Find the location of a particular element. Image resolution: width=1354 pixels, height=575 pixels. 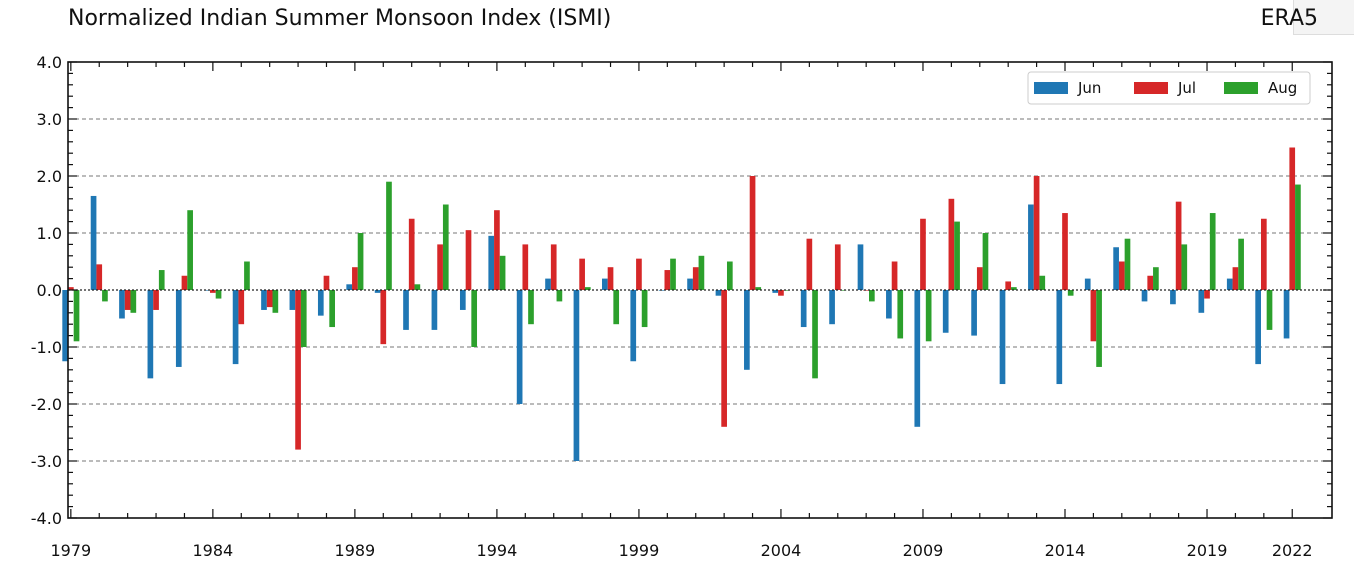

bar-aug-2003 is located at coordinates (758, 288).